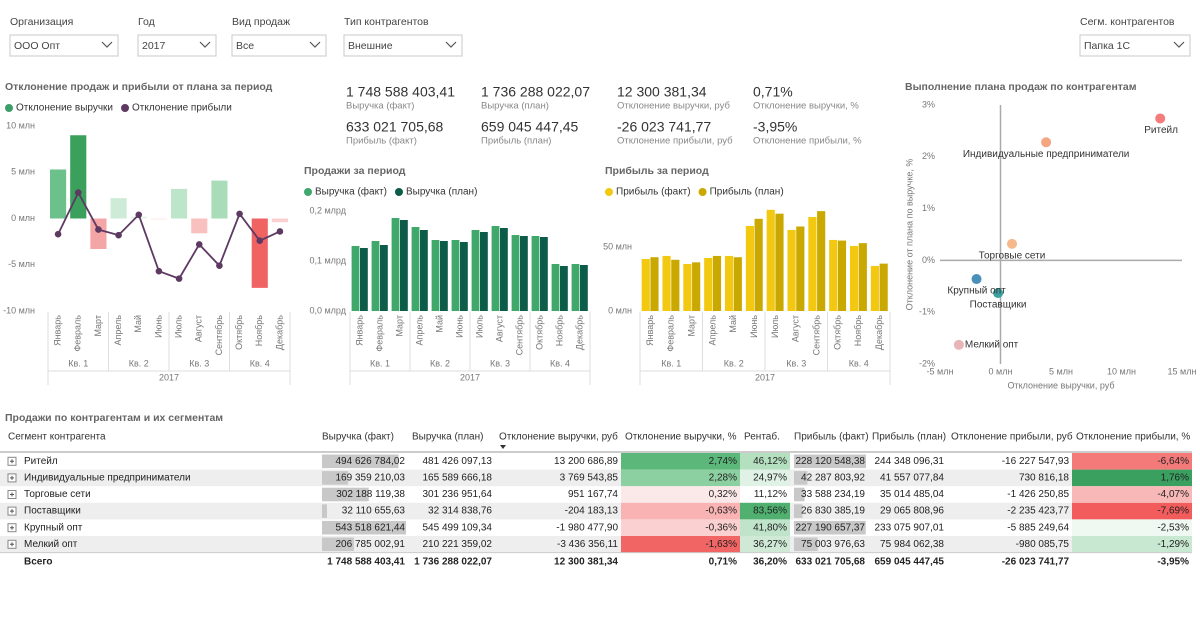 This screenshot has height=641, width=1200. What do you see at coordinates (358, 437) in the screenshot?
I see `column-header: Выручка (факт)` at bounding box center [358, 437].